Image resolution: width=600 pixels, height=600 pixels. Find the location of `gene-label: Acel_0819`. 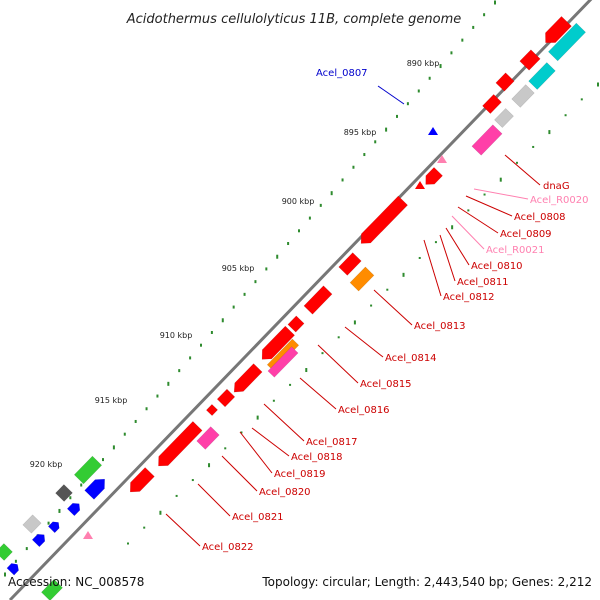

gene-label: Acel_0819 is located at coordinates (300, 474).